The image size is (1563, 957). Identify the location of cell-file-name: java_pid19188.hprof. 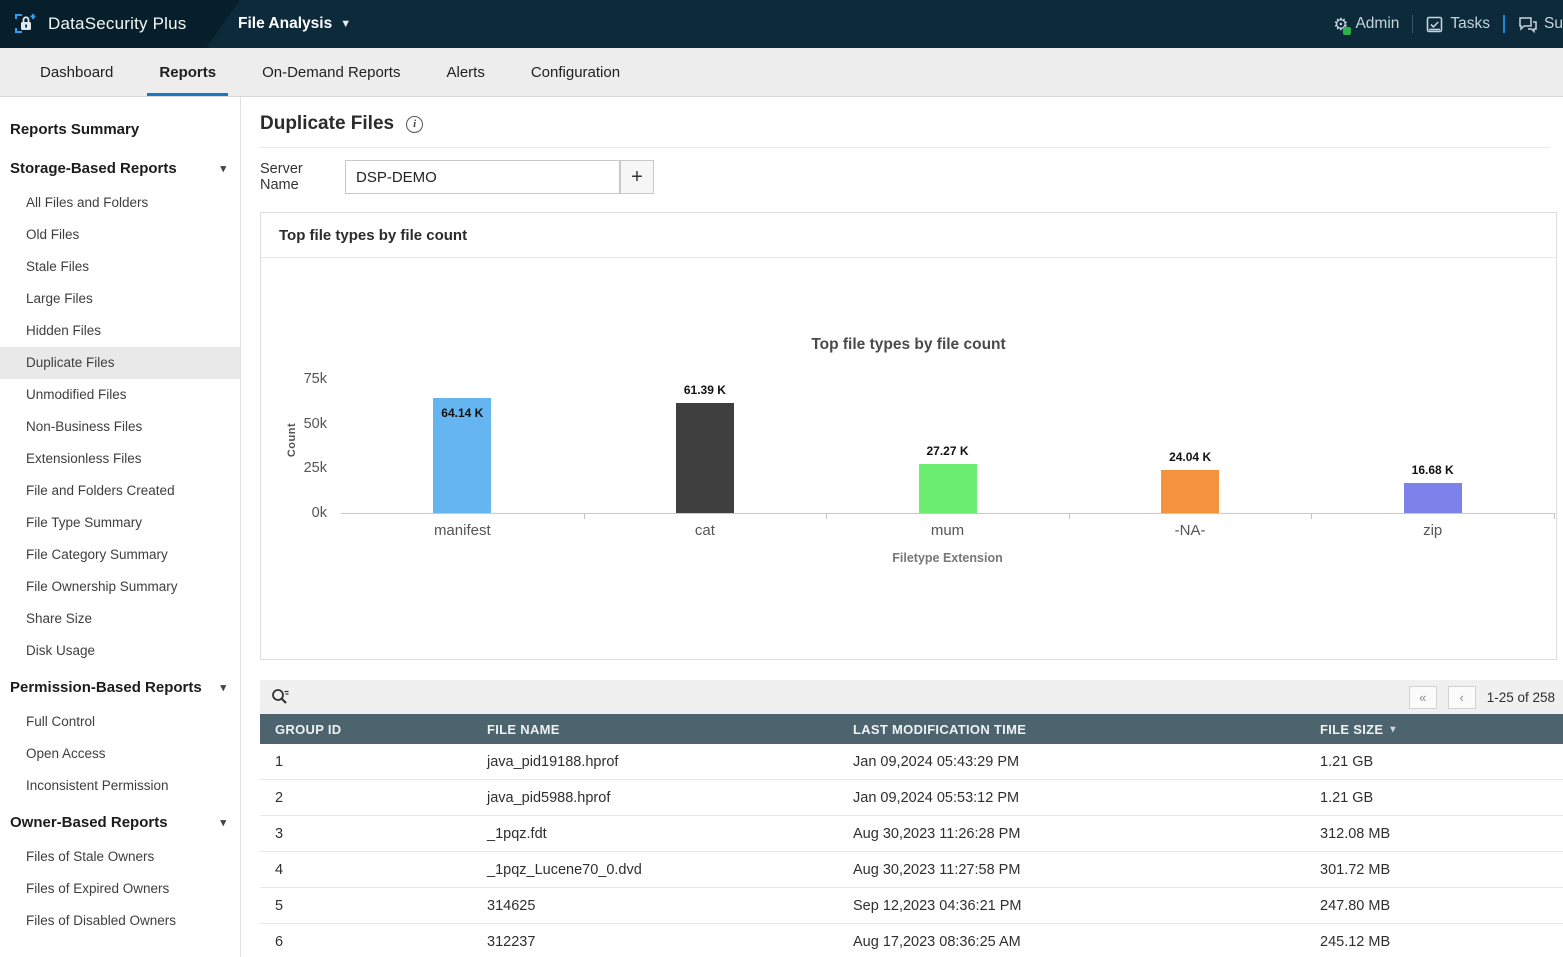
(553, 761).